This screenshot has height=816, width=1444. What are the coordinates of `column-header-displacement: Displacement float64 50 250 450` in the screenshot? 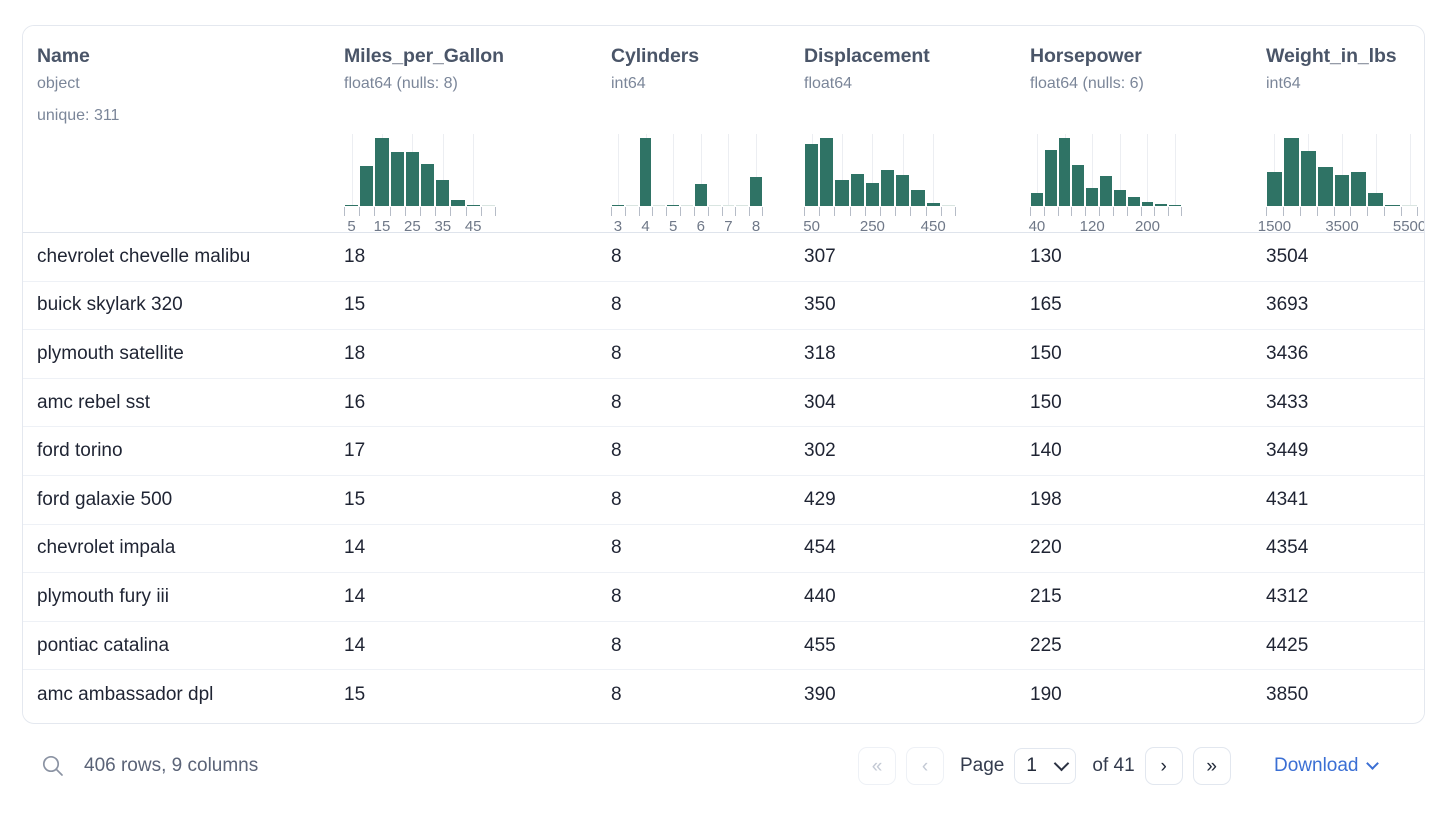 It's located at (903, 129).